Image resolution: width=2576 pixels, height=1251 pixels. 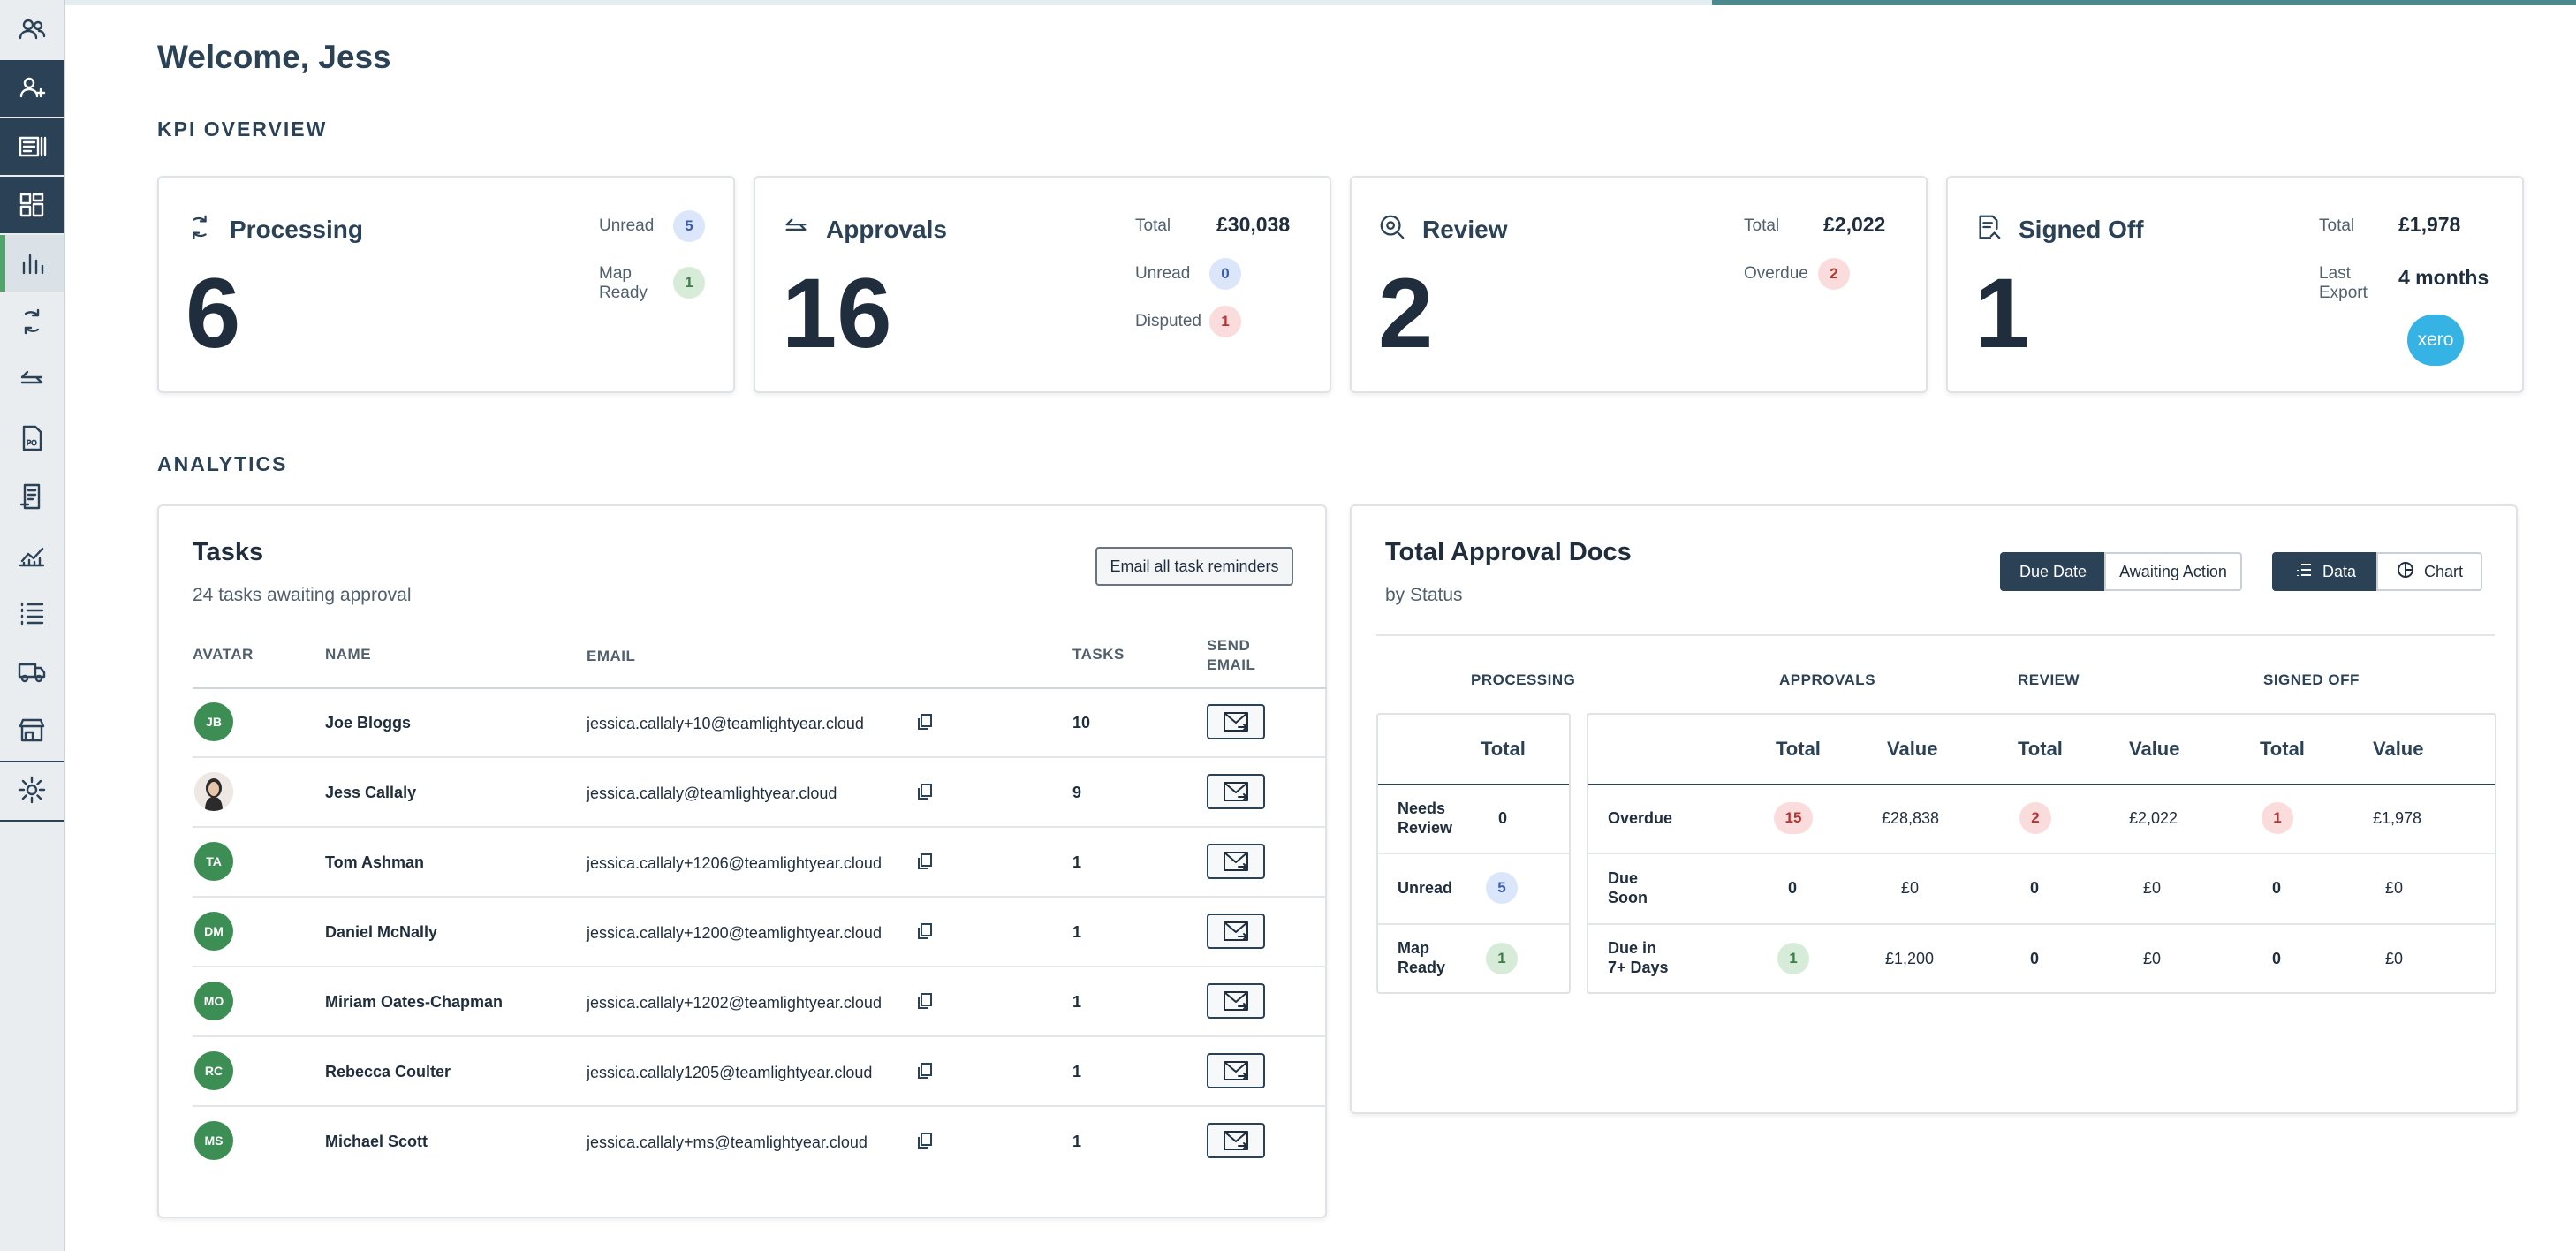 I want to click on task-count: 9, so click(x=1077, y=792).